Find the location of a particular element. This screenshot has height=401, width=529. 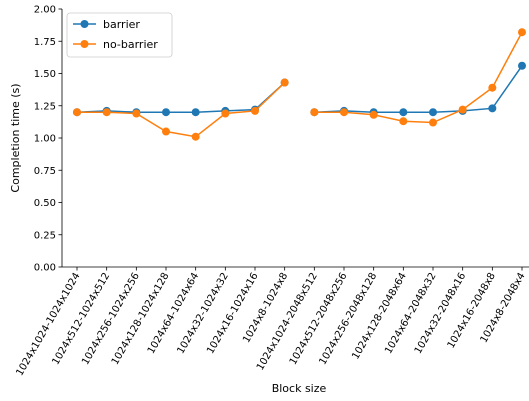

x-axis-label: Block size is located at coordinates (299, 388).